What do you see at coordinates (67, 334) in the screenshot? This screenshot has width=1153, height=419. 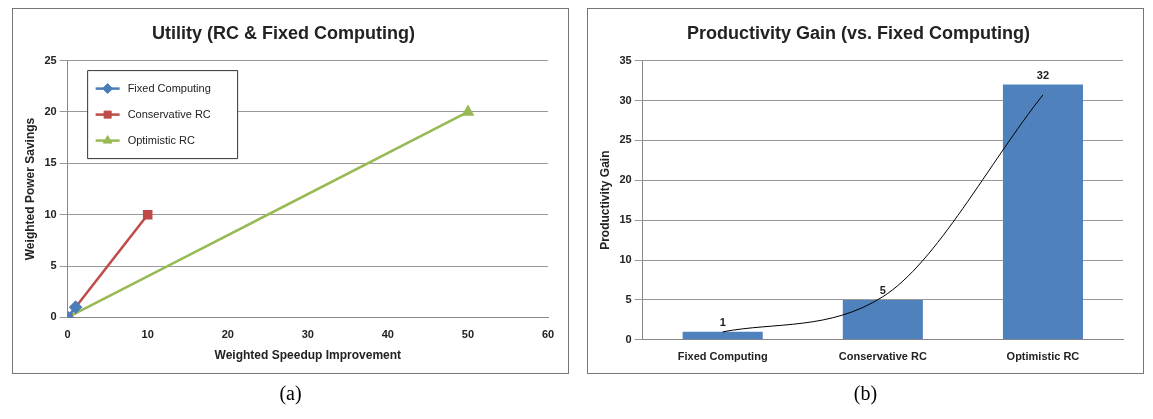 I see `x-tick-label: 0` at bounding box center [67, 334].